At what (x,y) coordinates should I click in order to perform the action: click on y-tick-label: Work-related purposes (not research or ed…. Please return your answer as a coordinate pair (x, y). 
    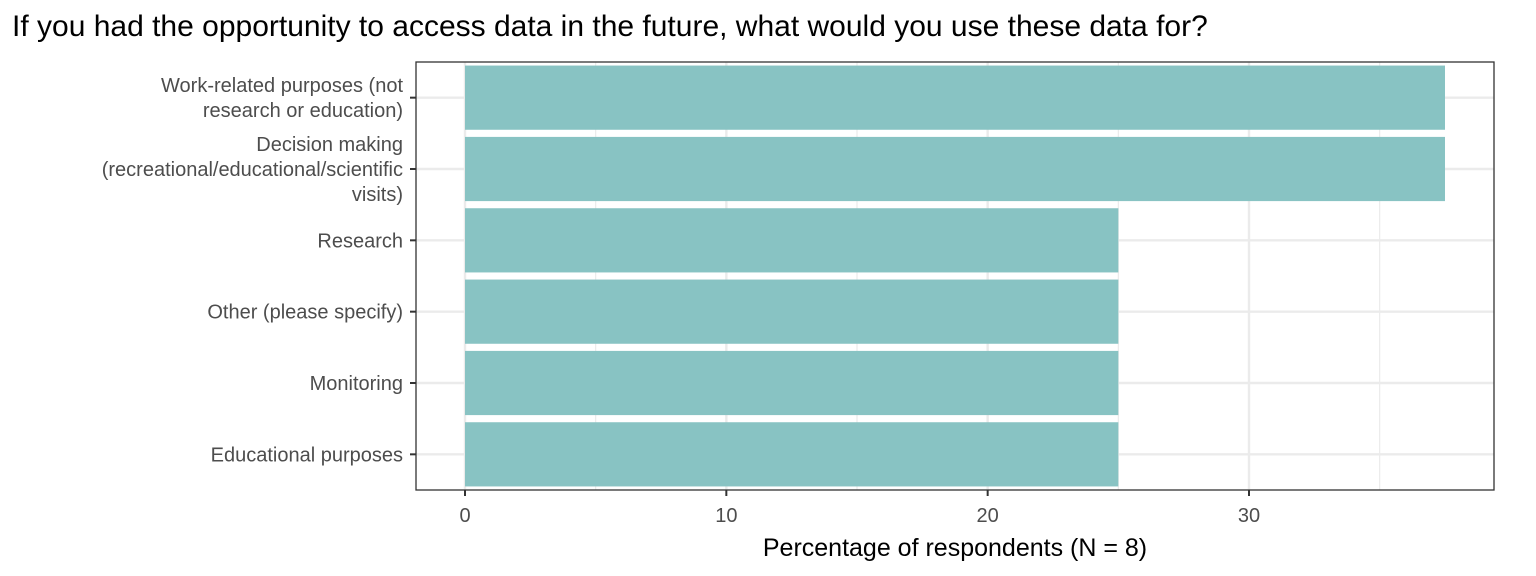
    Looking at the image, I should click on (282, 98).